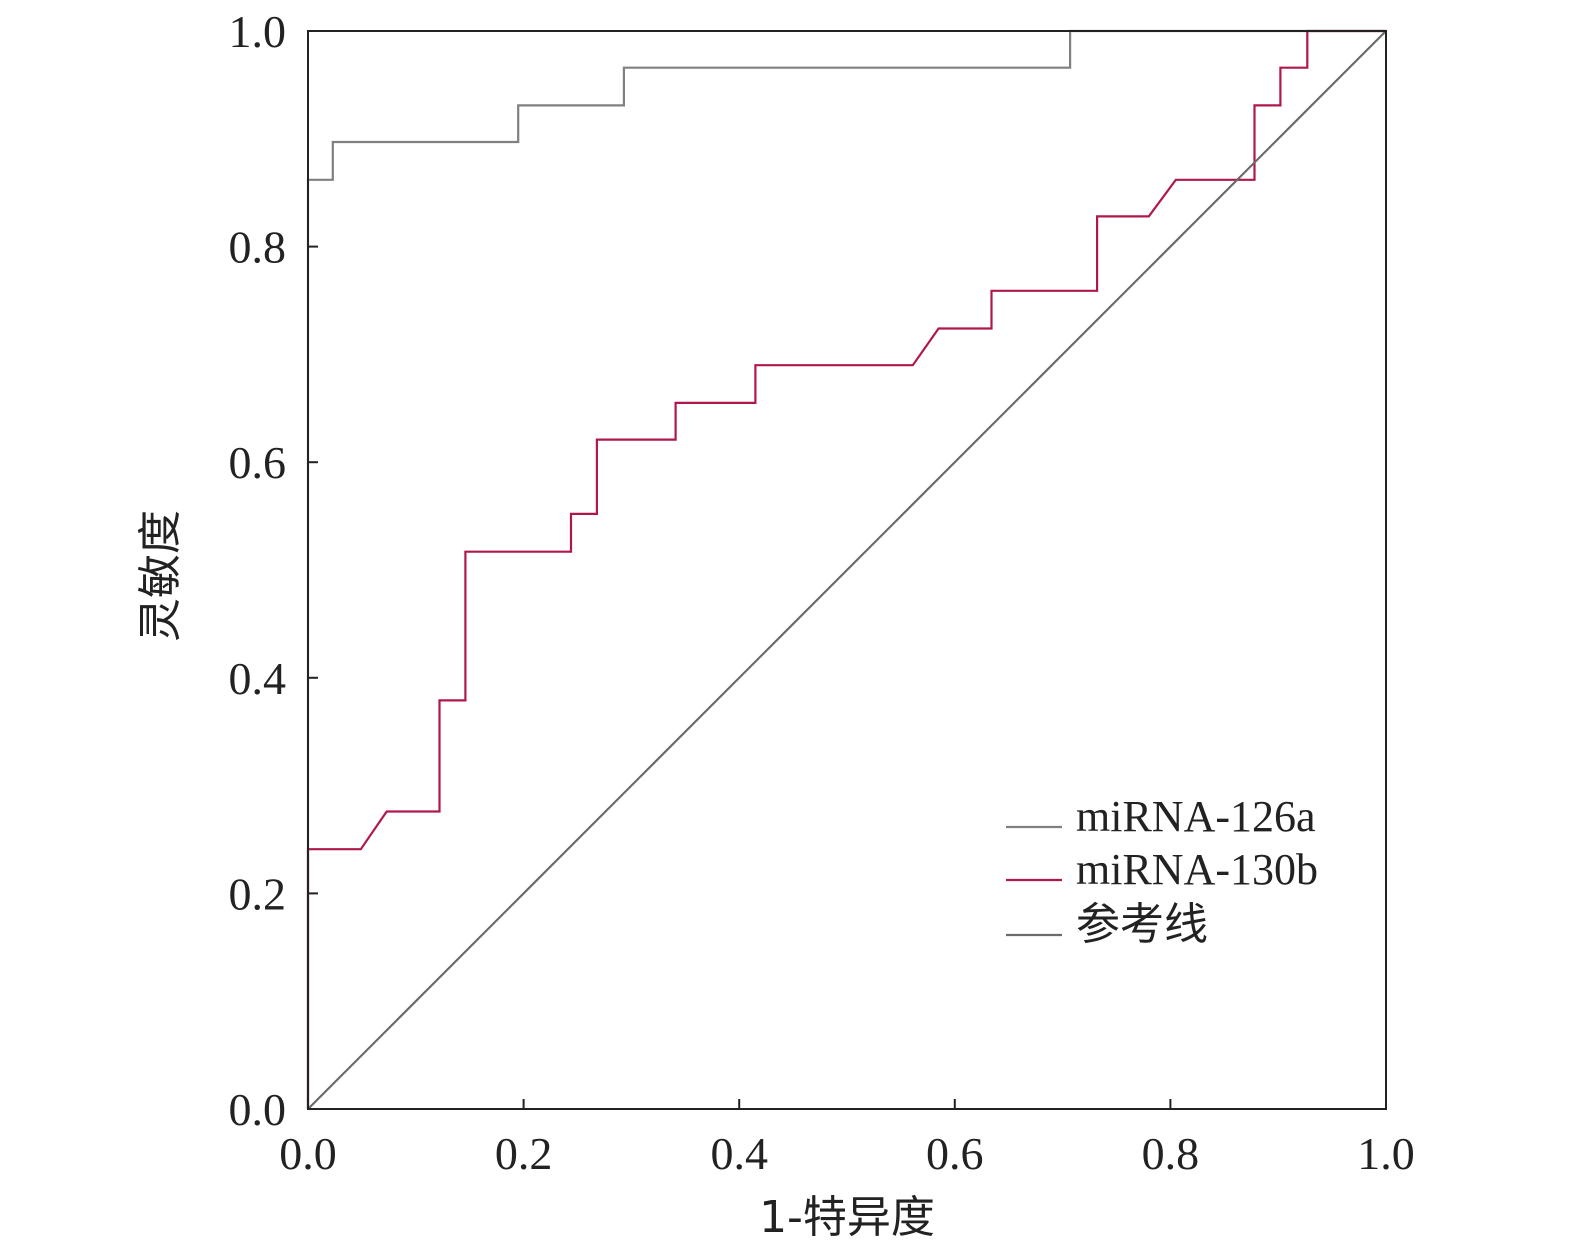 The height and width of the screenshot is (1256, 1575). What do you see at coordinates (273, 570) in the screenshot?
I see `y-axis: 0.0 0.2 0.4 0.6 0.8 1.0` at bounding box center [273, 570].